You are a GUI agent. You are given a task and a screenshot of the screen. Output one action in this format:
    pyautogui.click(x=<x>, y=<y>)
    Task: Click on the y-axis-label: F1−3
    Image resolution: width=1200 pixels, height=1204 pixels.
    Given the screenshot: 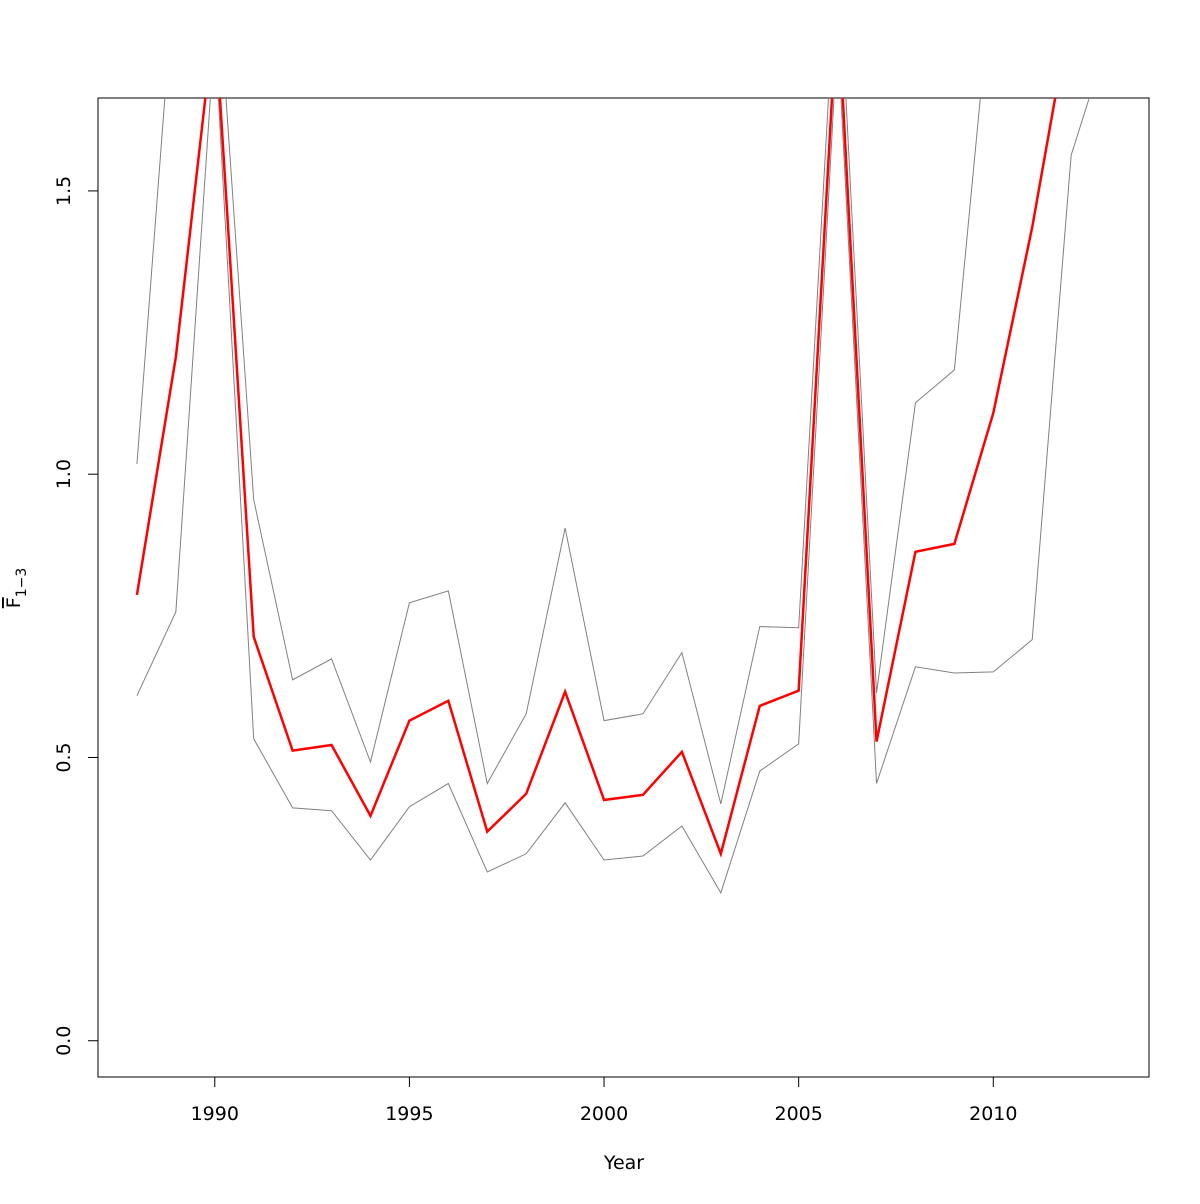 What is the action you would take?
    pyautogui.click(x=16, y=588)
    